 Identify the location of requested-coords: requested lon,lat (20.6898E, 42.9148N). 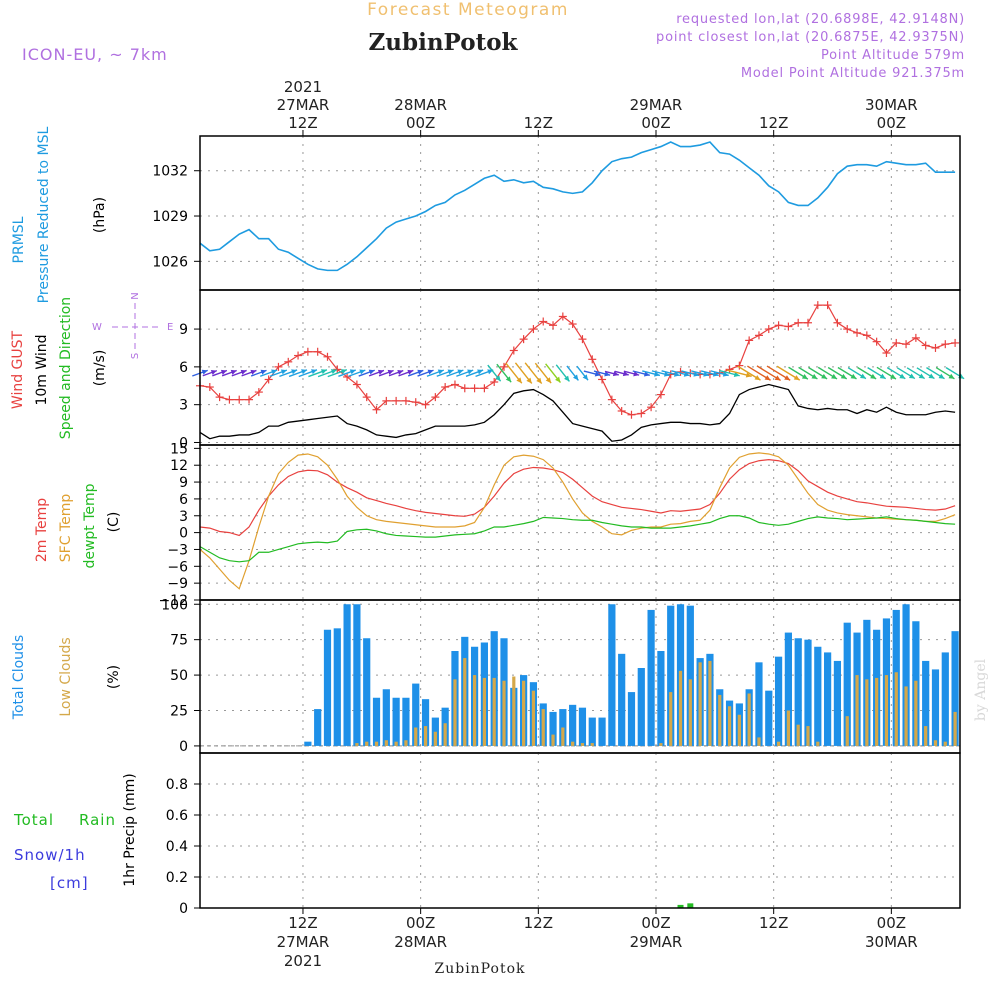
(820, 19).